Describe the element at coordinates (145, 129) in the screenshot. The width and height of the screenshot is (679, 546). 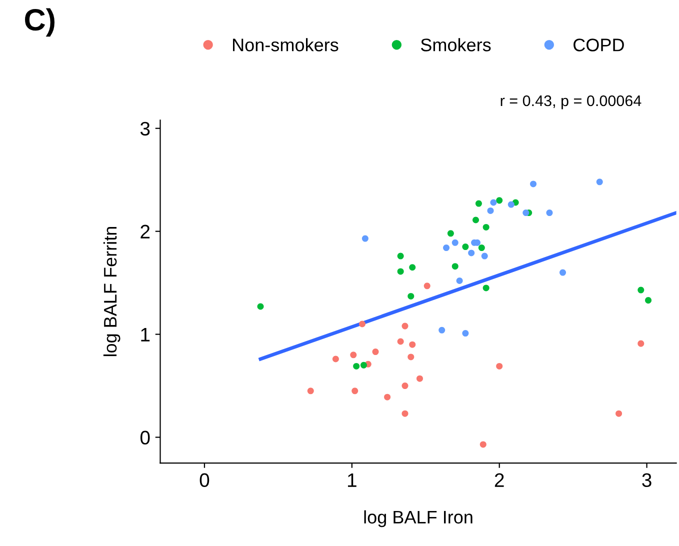
I see `y-tick-label: 3` at that location.